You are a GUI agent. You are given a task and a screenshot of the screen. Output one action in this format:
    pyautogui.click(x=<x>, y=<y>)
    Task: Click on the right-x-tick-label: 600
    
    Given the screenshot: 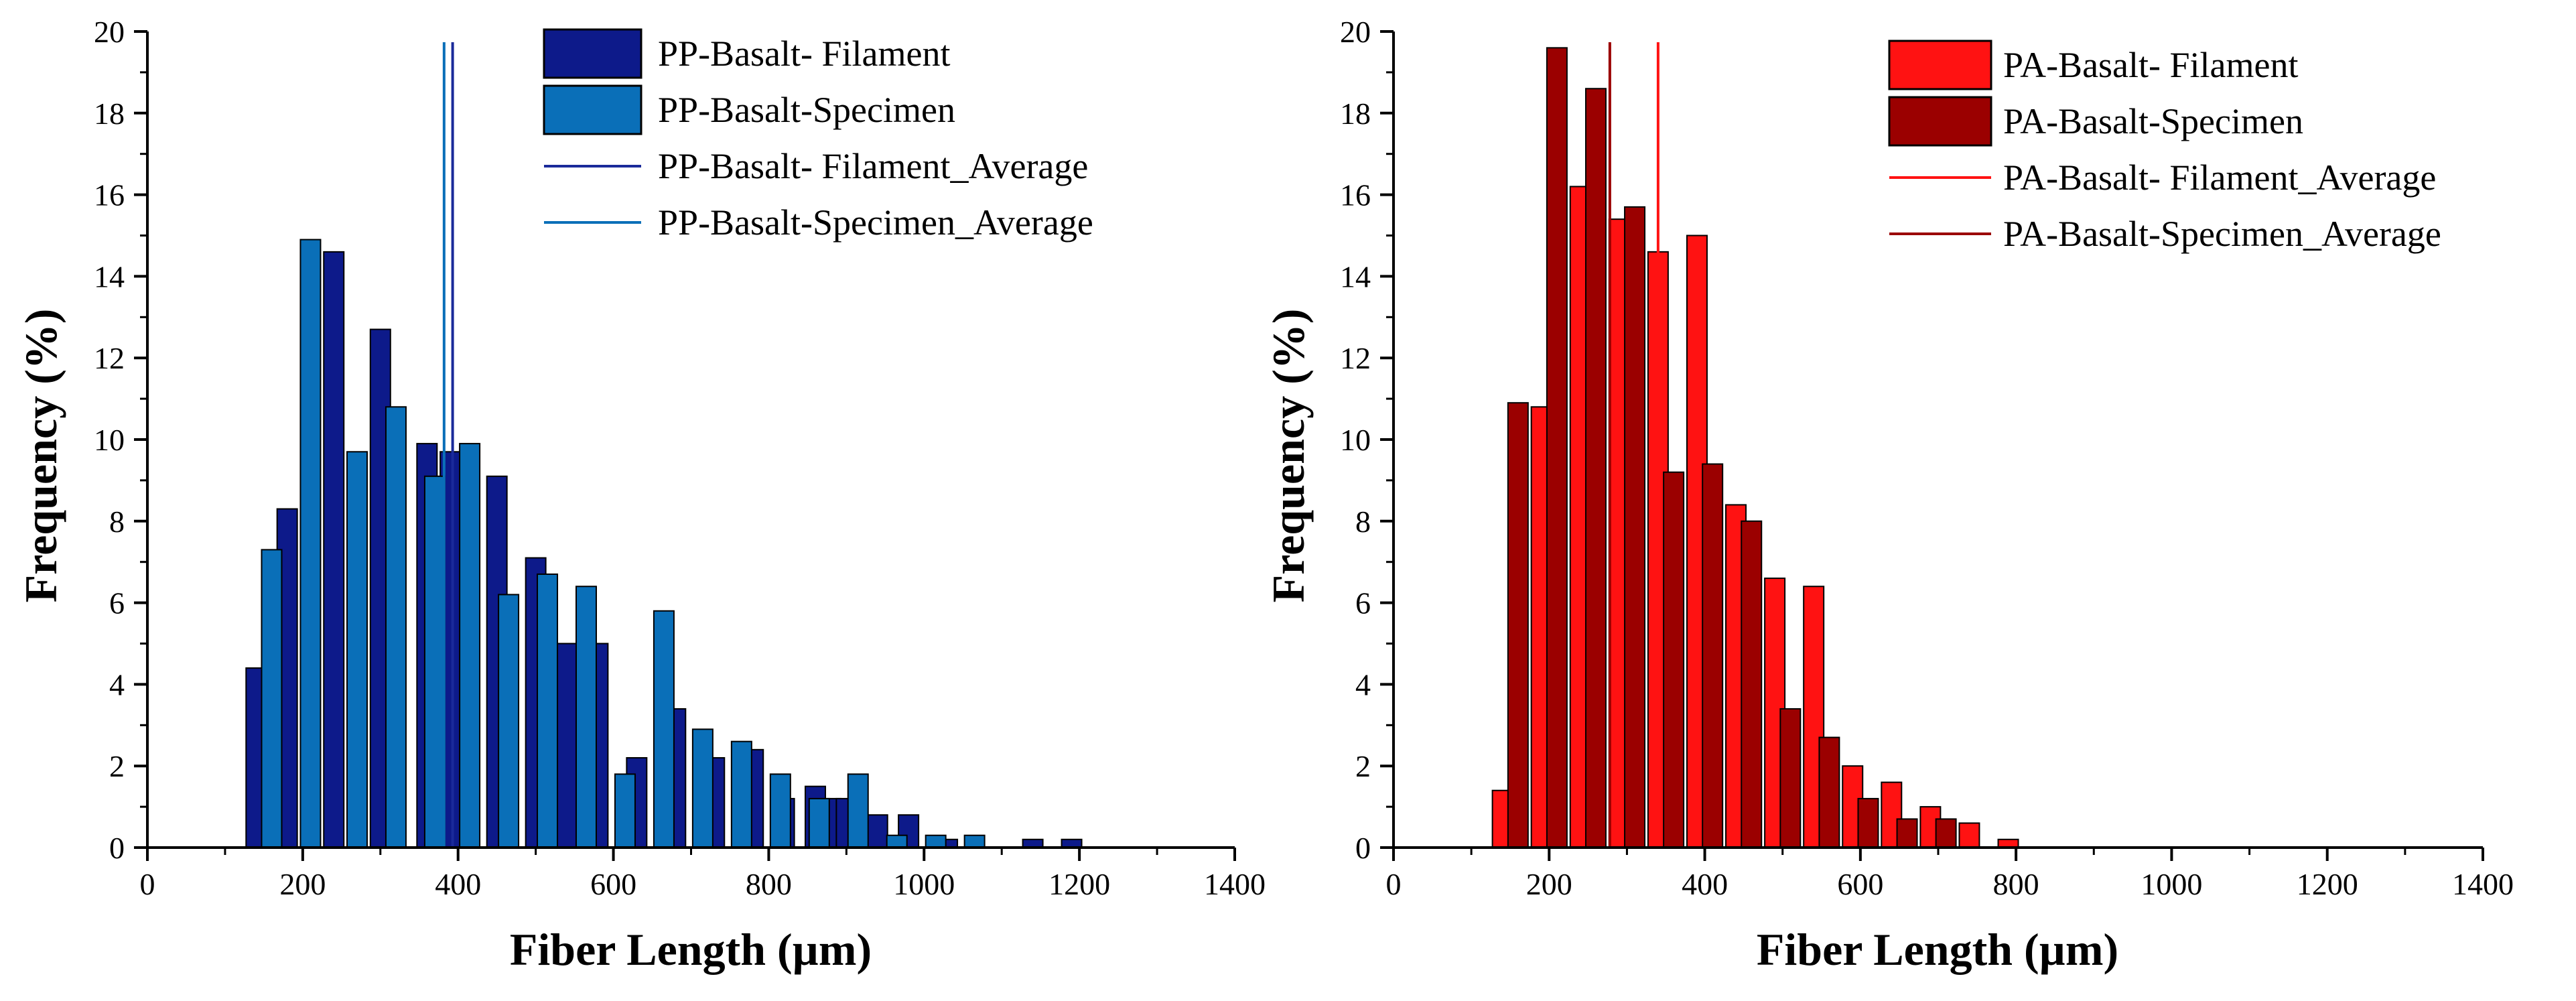 What is the action you would take?
    pyautogui.click(x=1860, y=884)
    